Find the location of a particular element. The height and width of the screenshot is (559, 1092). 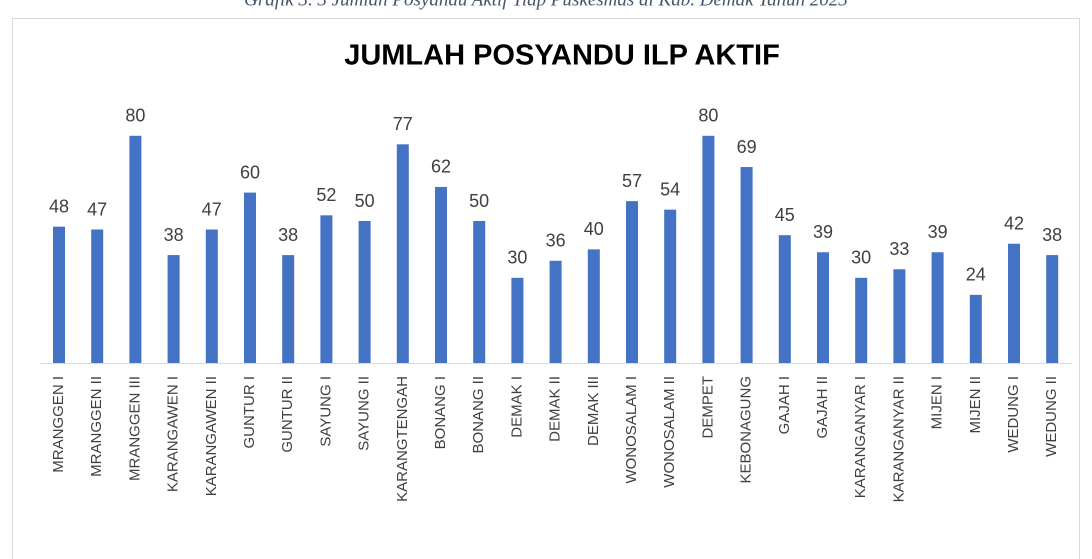

x-tick-label: KEBONAGUNG is located at coordinates (746, 430).